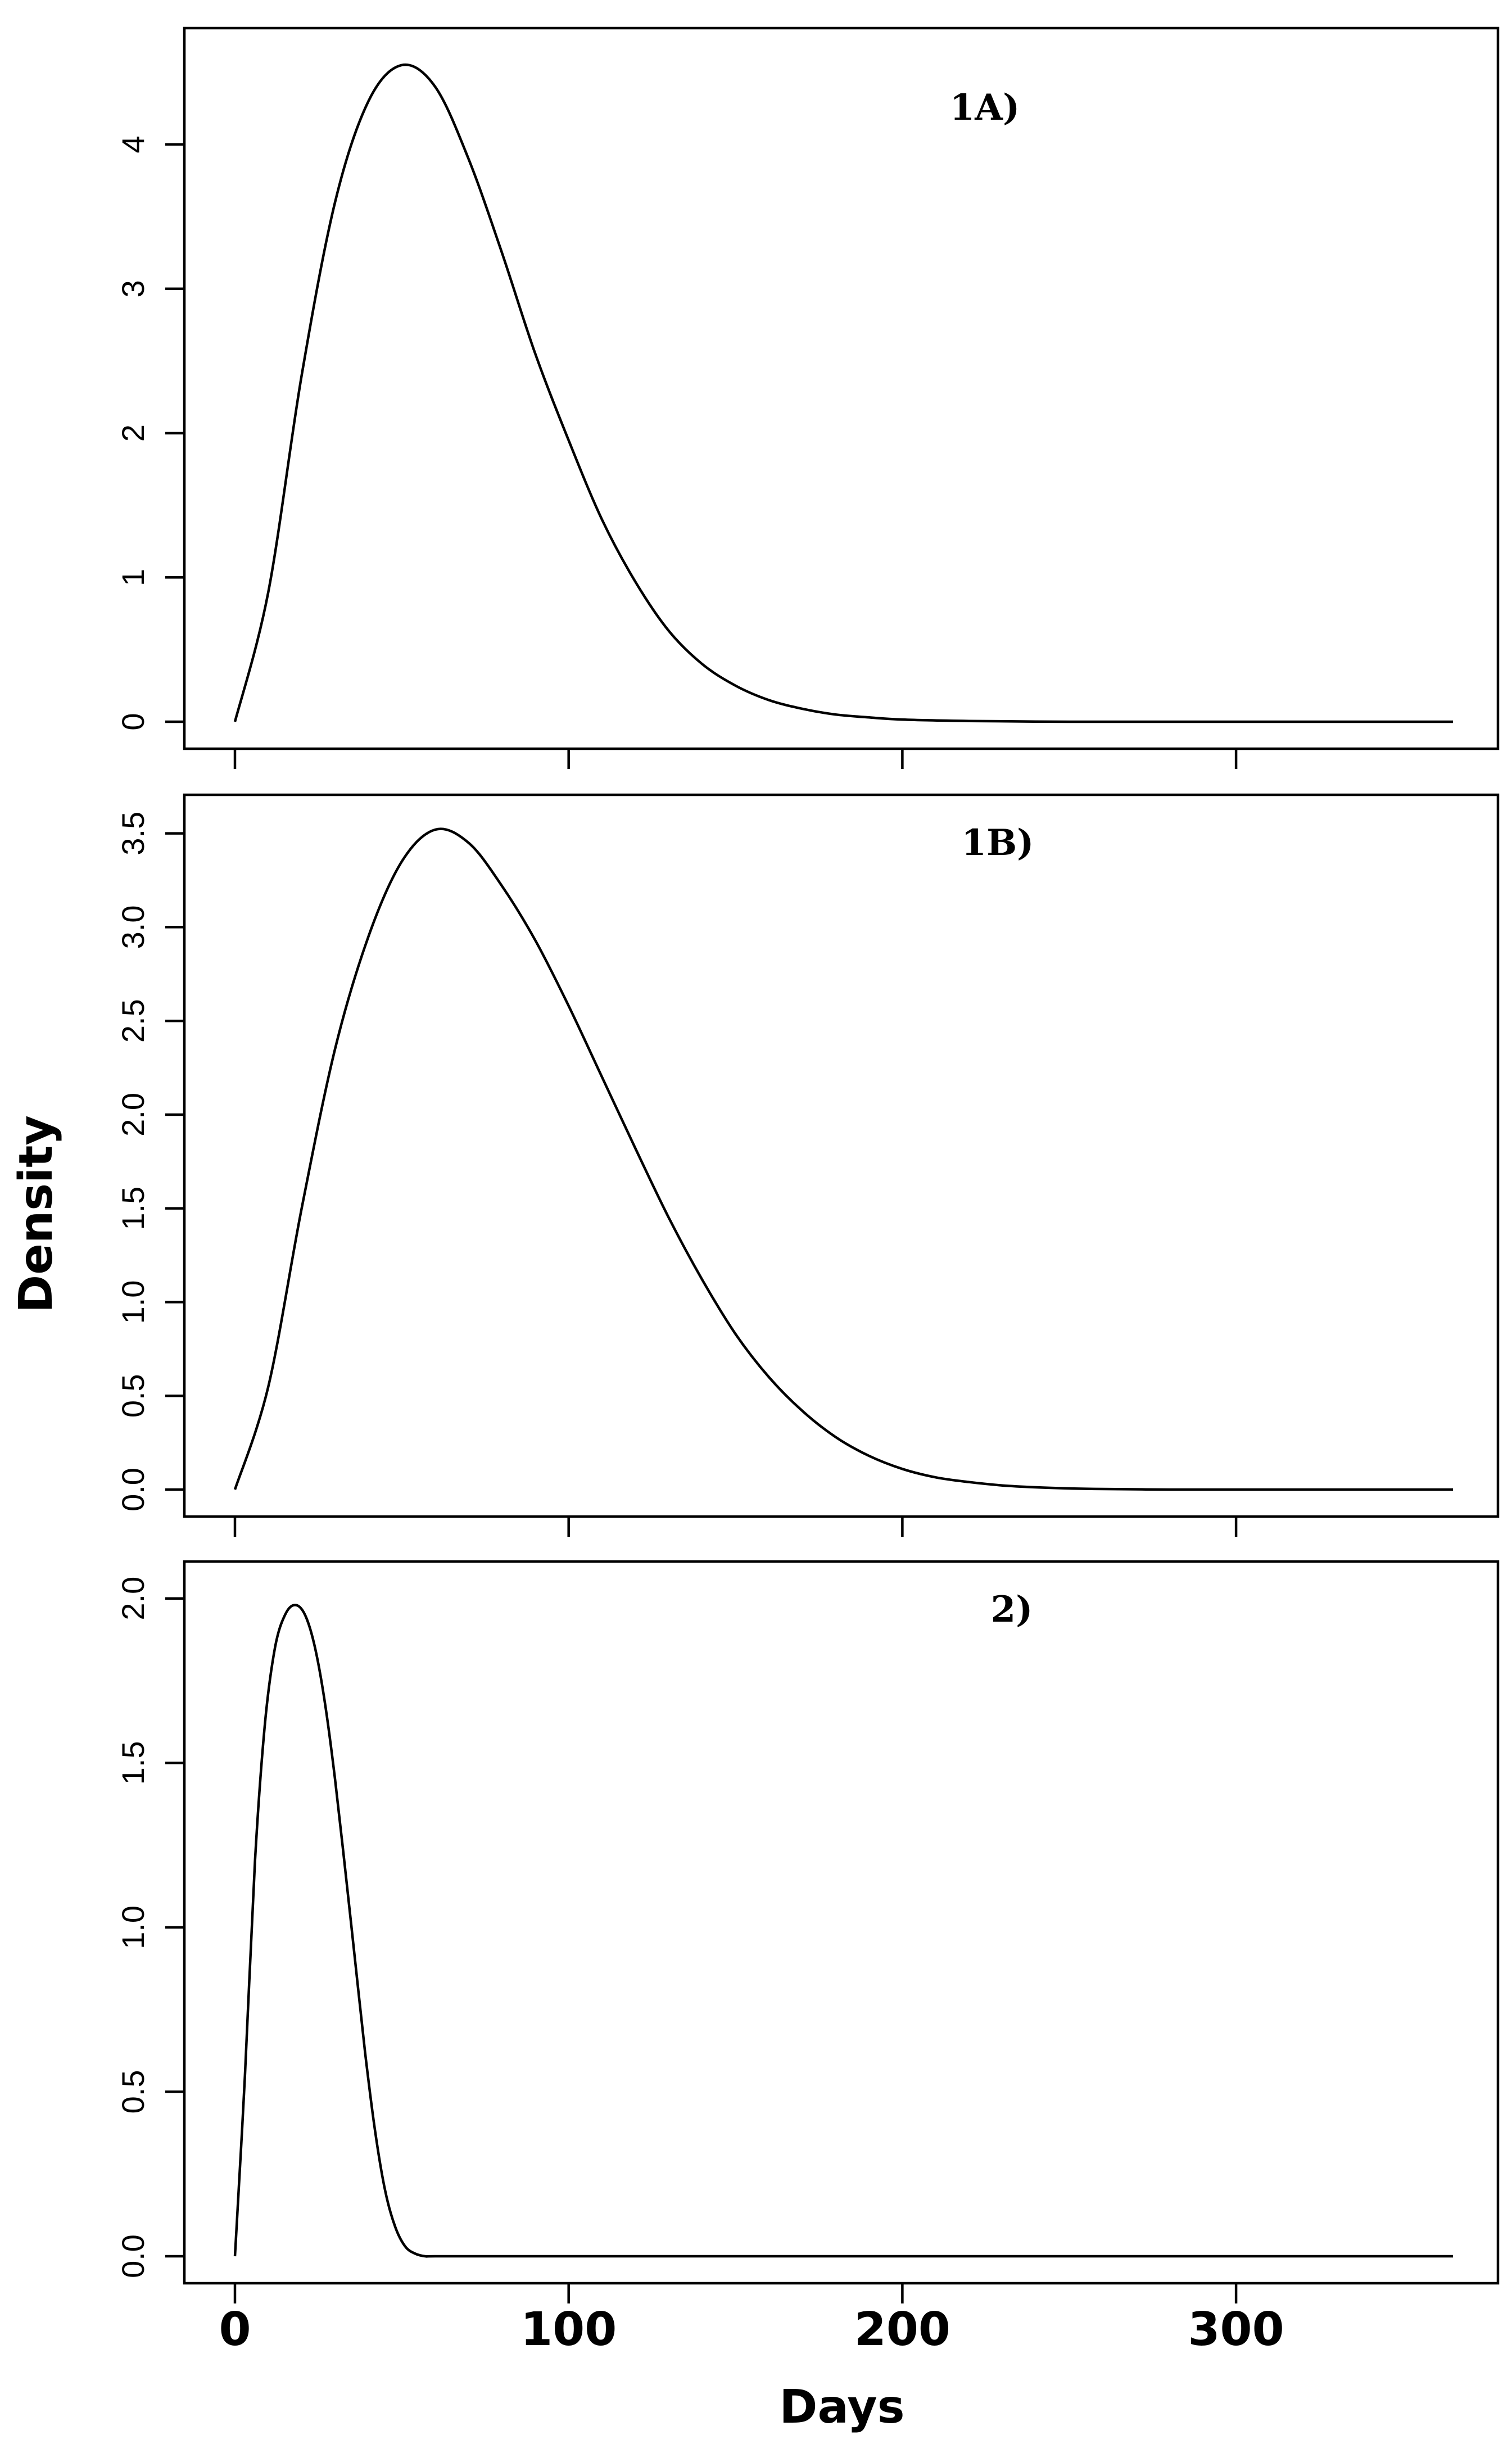 Image resolution: width=1512 pixels, height=2444 pixels. Describe the element at coordinates (841, 2407) in the screenshot. I see `x-axis-title: Days` at that location.